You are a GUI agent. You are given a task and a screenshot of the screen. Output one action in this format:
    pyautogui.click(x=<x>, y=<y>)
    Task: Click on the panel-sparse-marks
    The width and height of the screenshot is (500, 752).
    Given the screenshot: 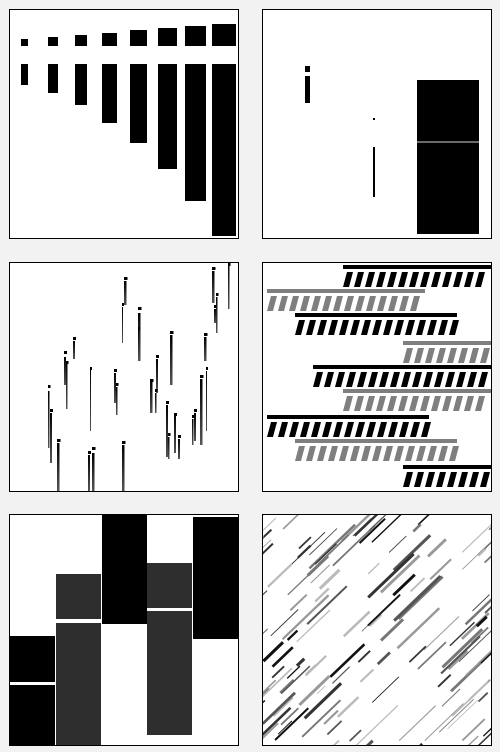 What is the action you would take?
    pyautogui.click(x=377, y=124)
    